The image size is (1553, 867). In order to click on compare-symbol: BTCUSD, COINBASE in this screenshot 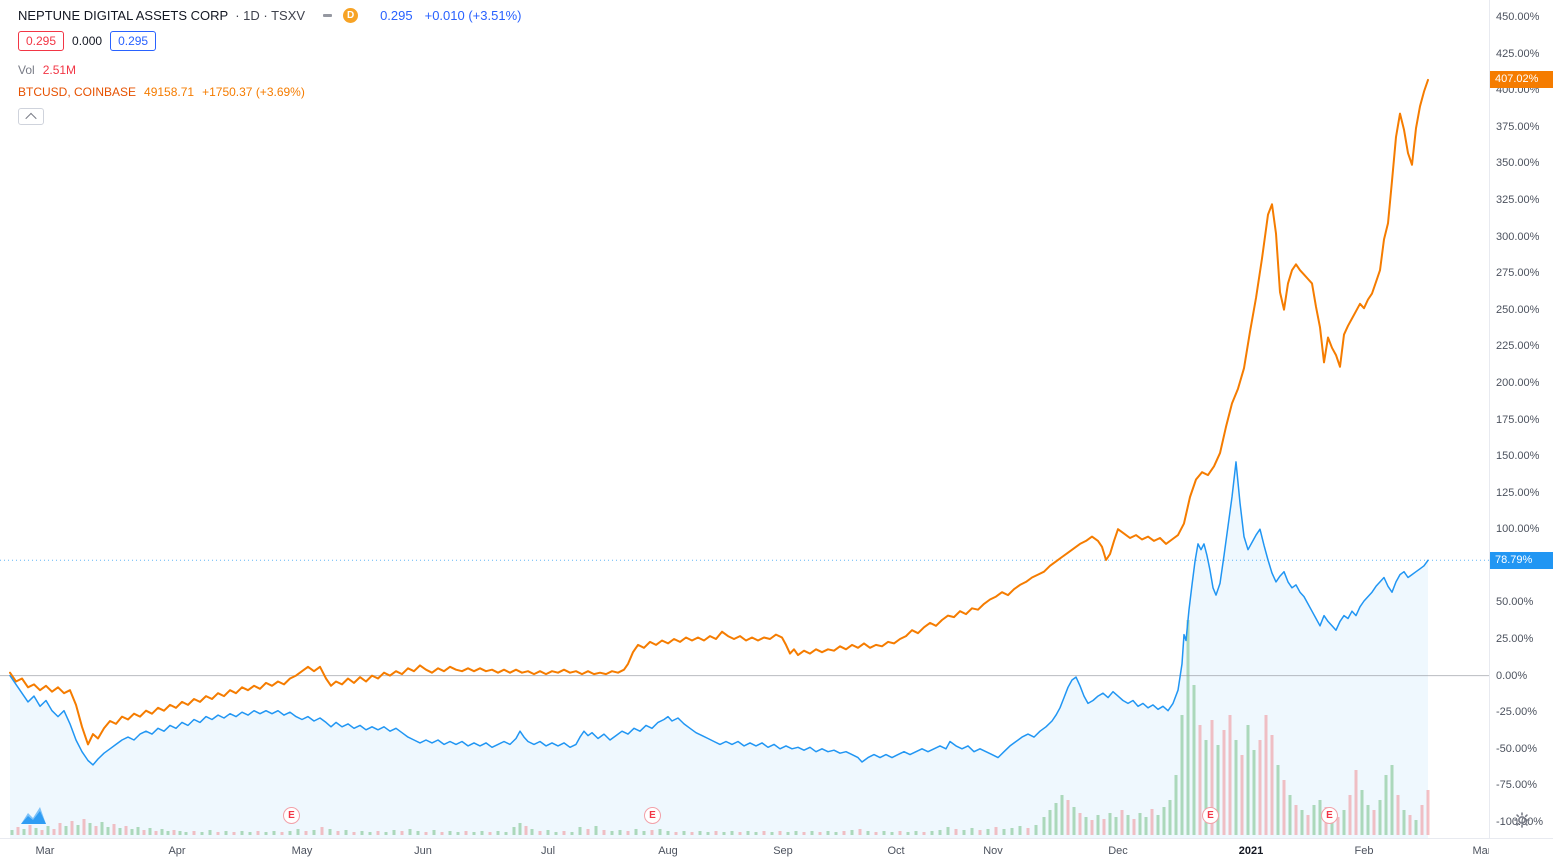, I will do `click(77, 92)`.